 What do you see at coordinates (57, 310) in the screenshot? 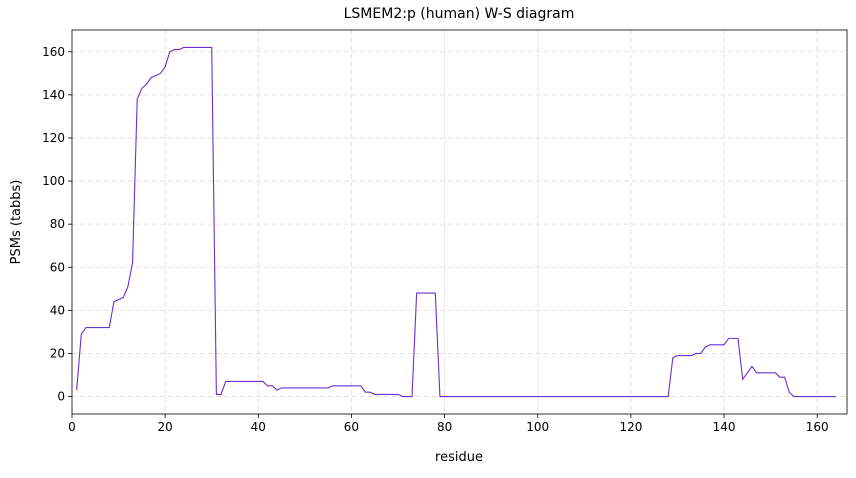
I see `y-tick-label: 40` at bounding box center [57, 310].